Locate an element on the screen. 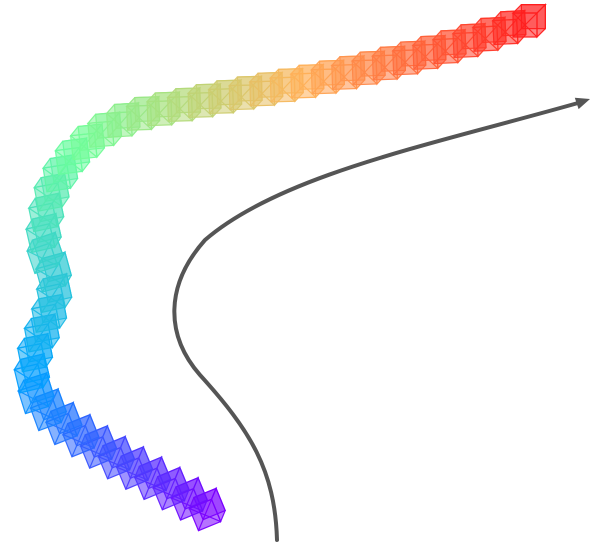 This screenshot has width=593, height=547. direction-arrowhead is located at coordinates (582, 103).